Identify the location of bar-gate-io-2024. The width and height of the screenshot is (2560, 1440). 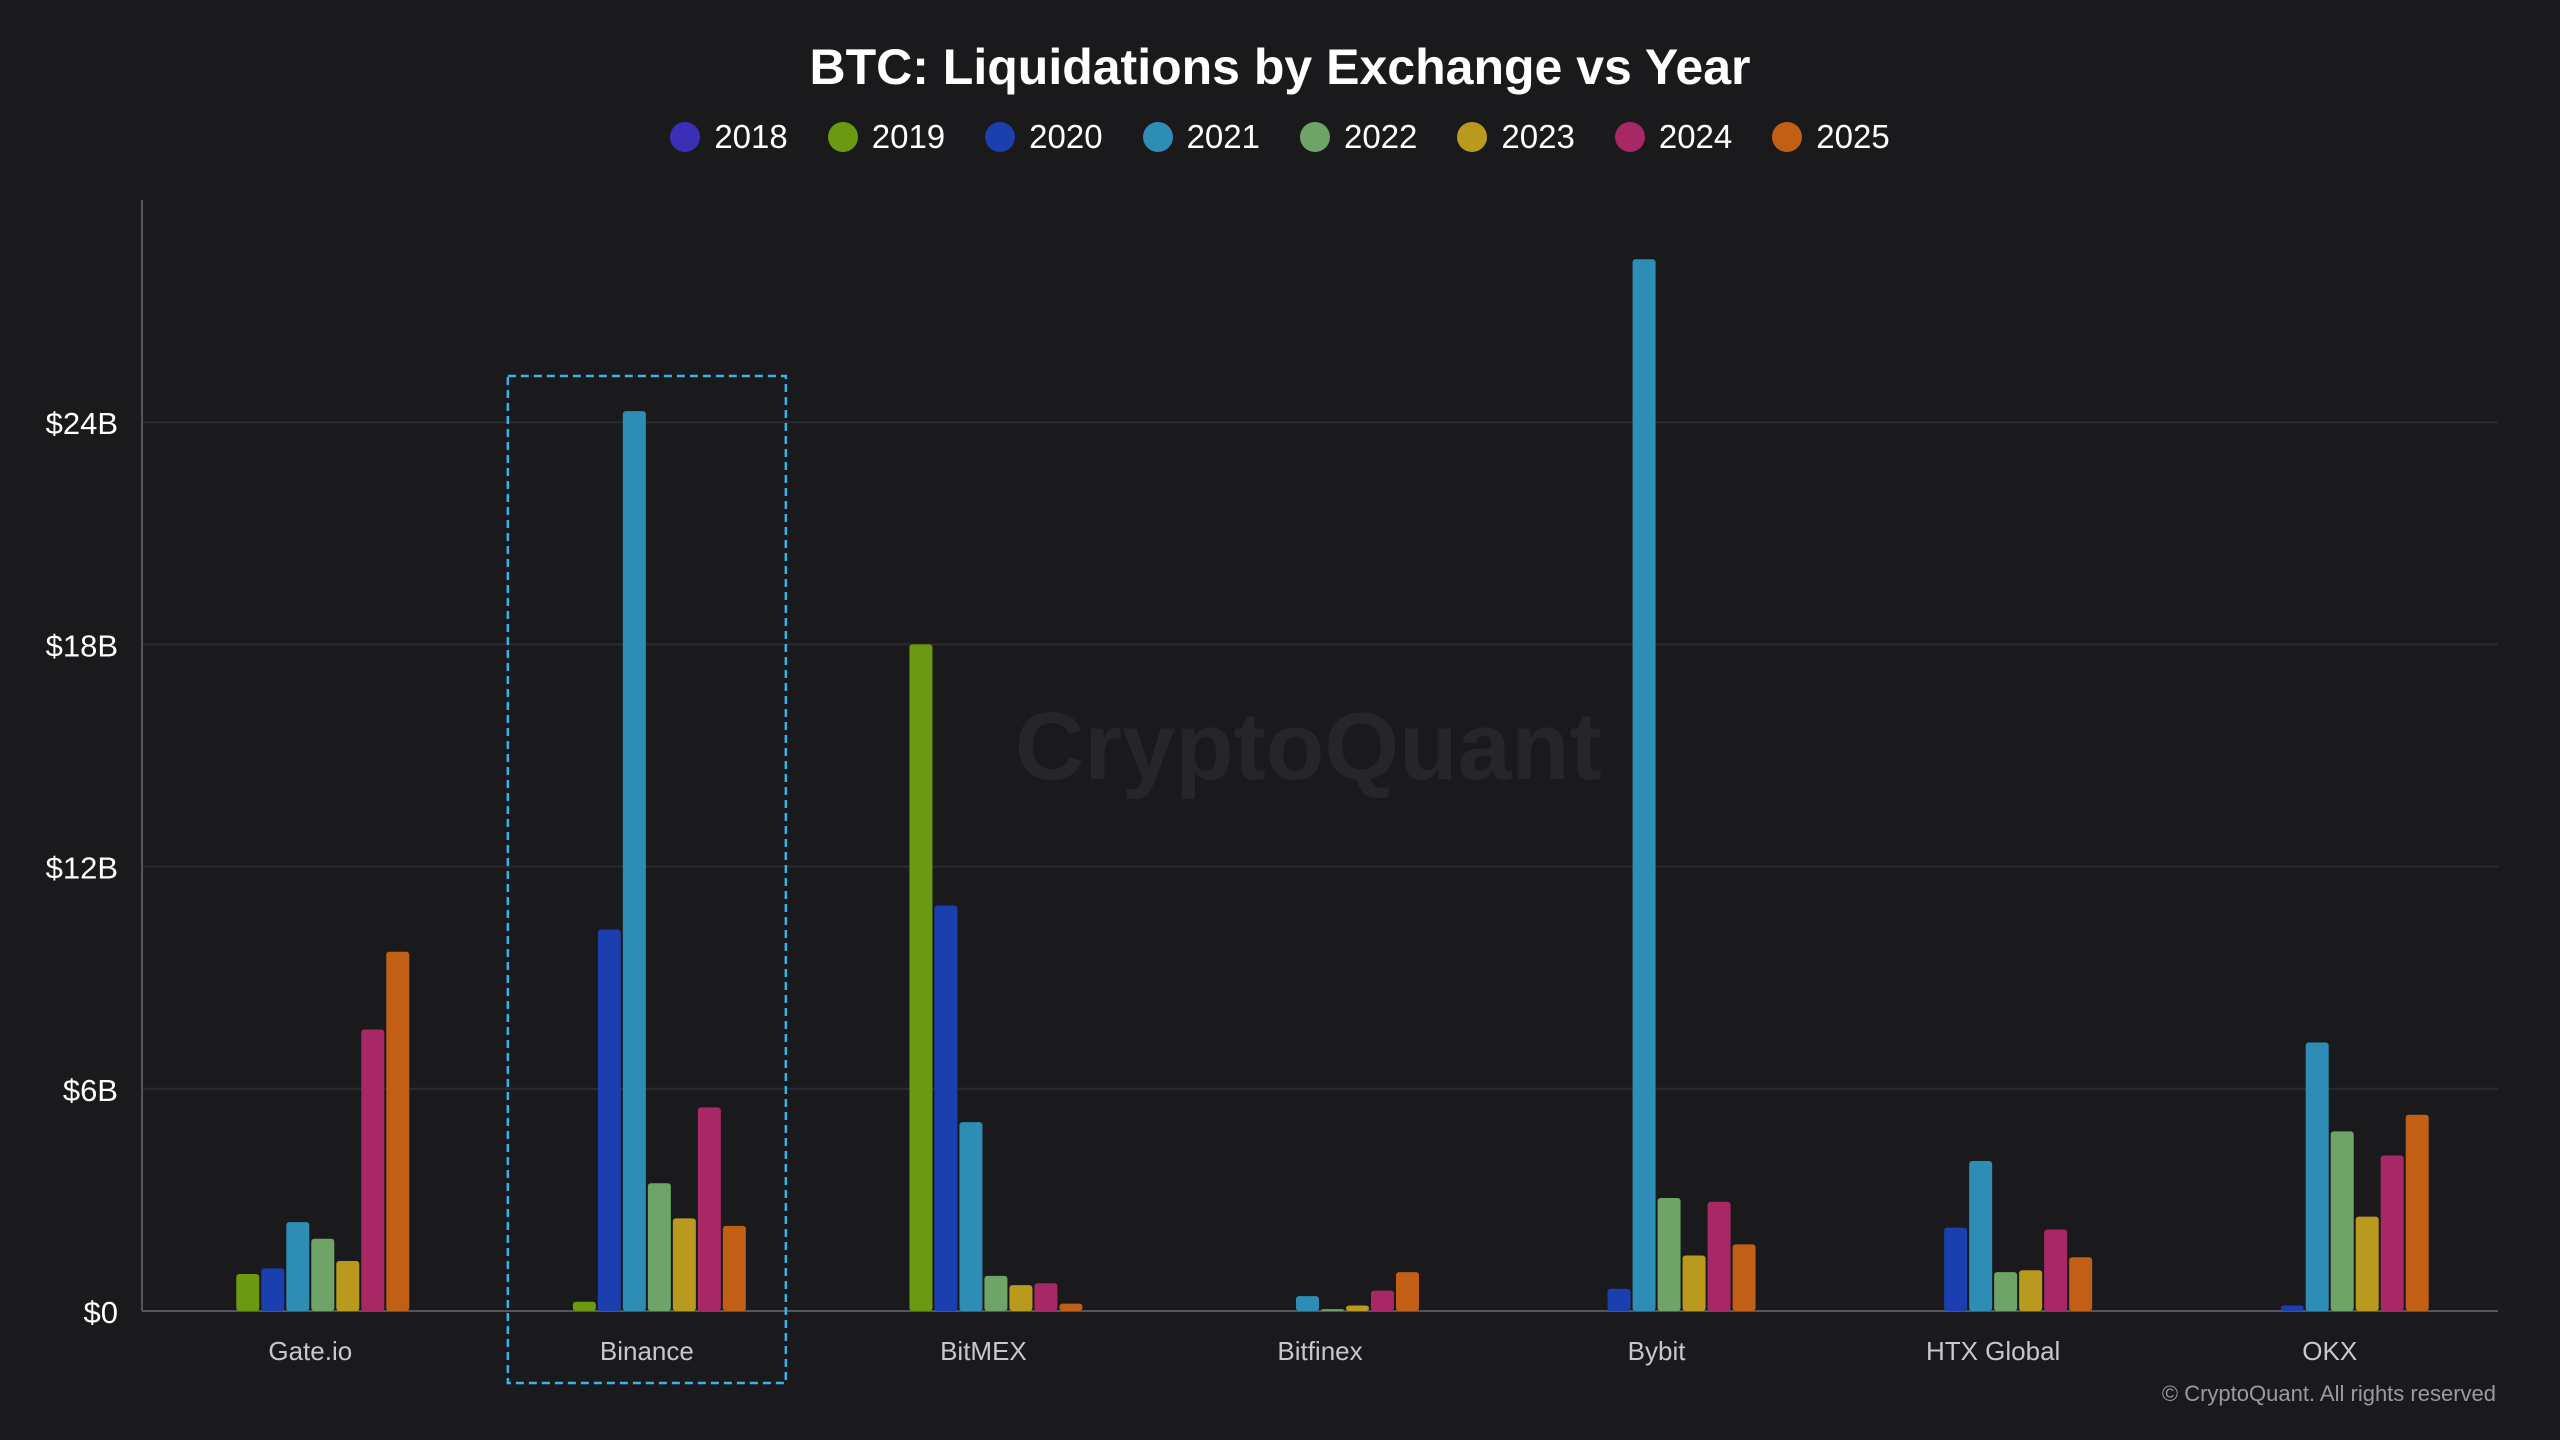
(373, 1170).